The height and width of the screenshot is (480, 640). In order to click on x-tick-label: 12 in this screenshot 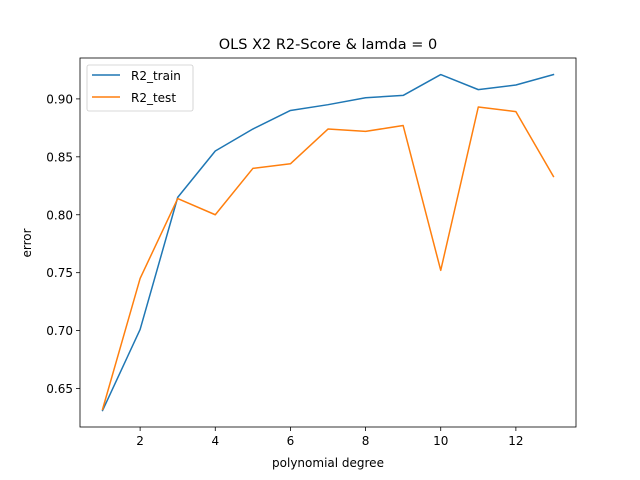, I will do `click(515, 441)`.